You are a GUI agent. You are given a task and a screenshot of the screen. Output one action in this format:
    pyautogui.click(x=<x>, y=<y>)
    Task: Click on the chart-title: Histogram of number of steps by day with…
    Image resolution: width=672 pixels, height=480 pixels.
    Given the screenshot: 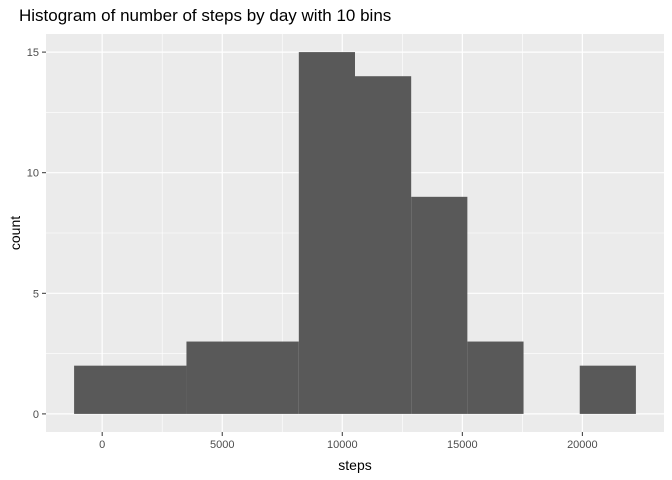 What is the action you would take?
    pyautogui.click(x=205, y=15)
    